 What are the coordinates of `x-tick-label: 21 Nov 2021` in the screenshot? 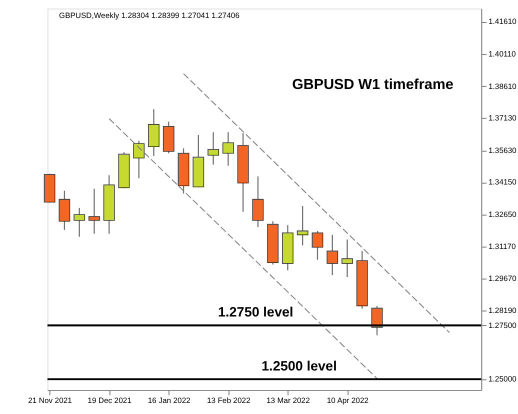 It's located at (50, 401).